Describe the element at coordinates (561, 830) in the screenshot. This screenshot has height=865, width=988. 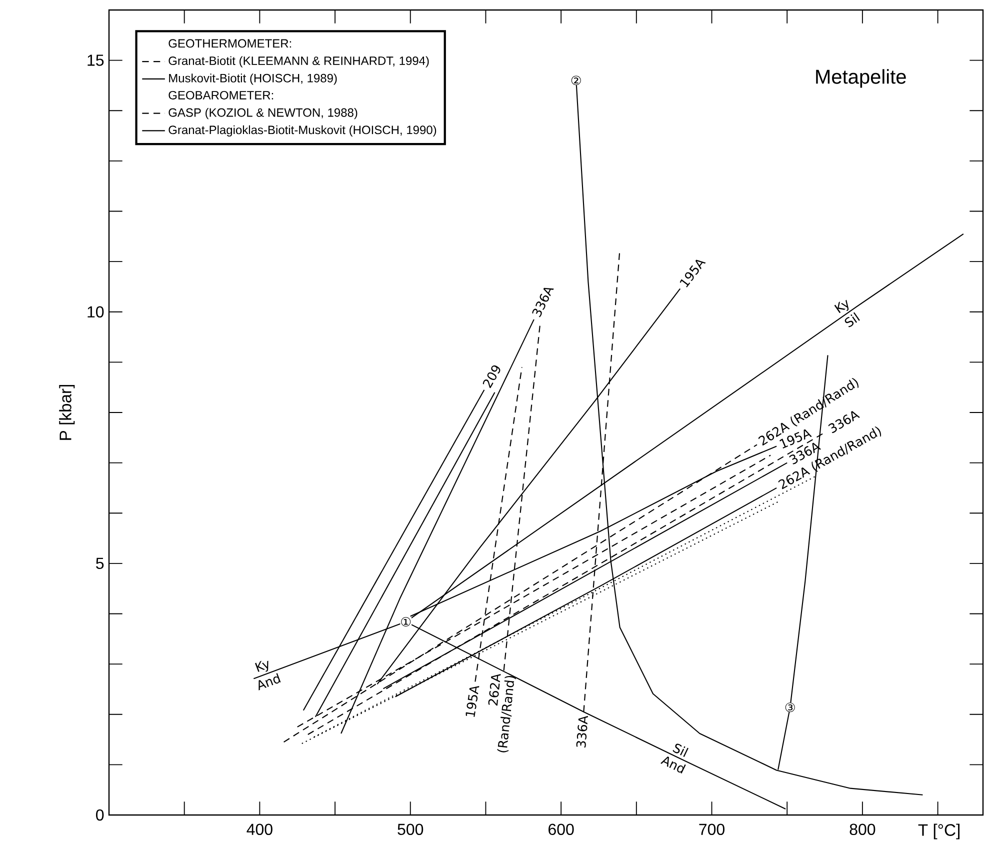
I see `x-tick-label: 600` at that location.